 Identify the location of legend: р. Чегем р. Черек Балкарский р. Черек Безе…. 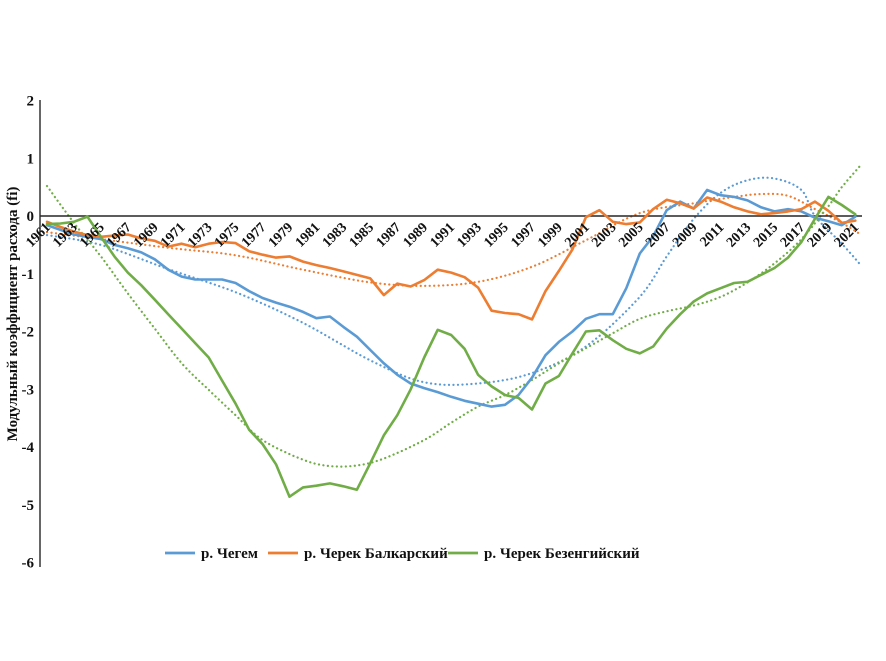
(402, 554).